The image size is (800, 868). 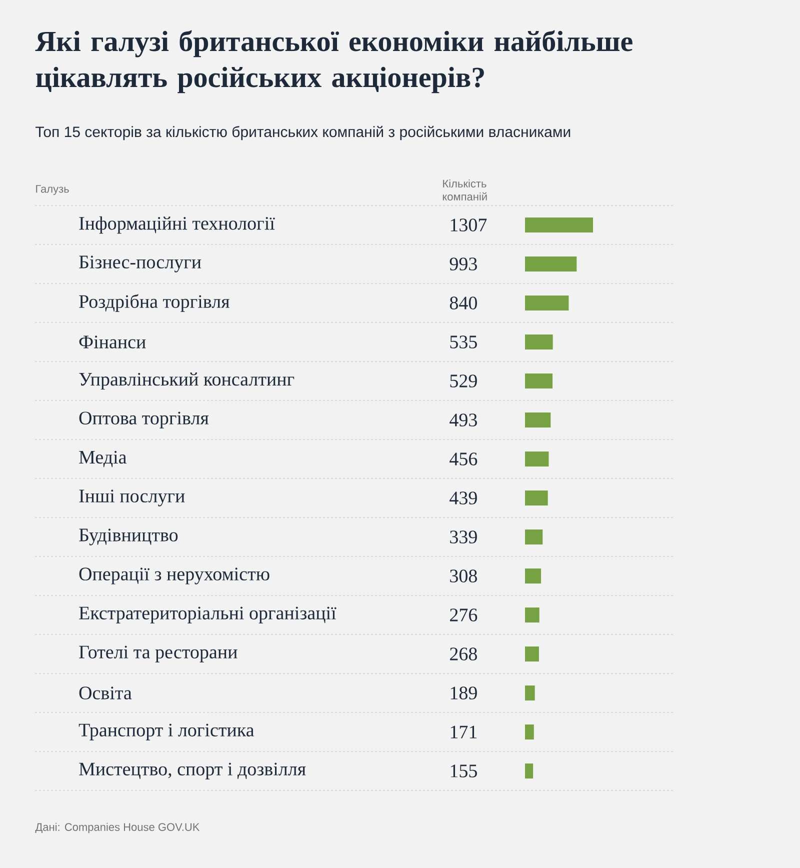 I want to click on data-label: 171, so click(x=463, y=732).